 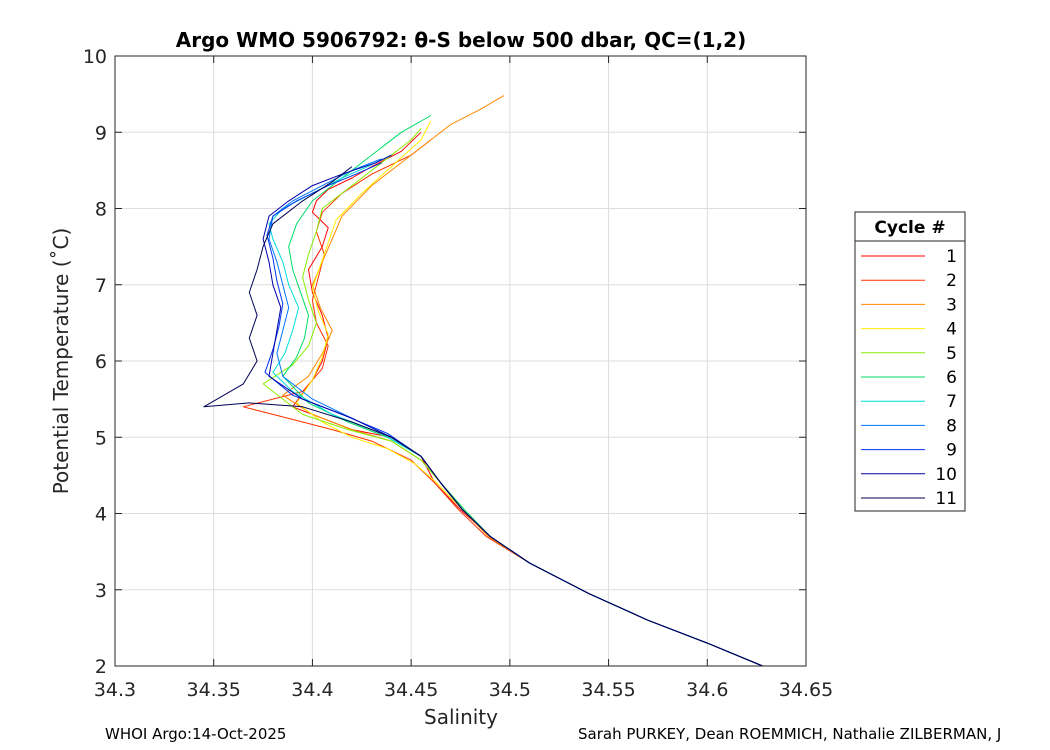 What do you see at coordinates (951, 402) in the screenshot?
I see `legend-label-cycle-7: 7` at bounding box center [951, 402].